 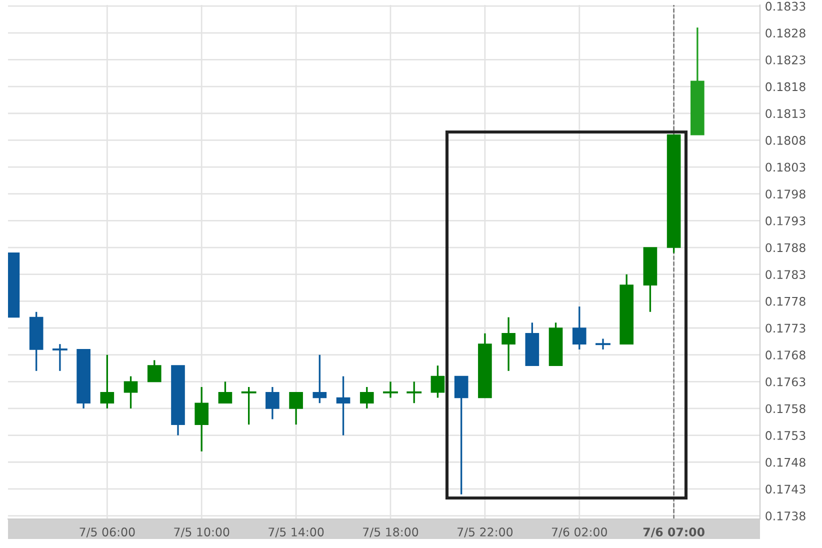 I want to click on y-tick-label: 0.1738, so click(x=786, y=516).